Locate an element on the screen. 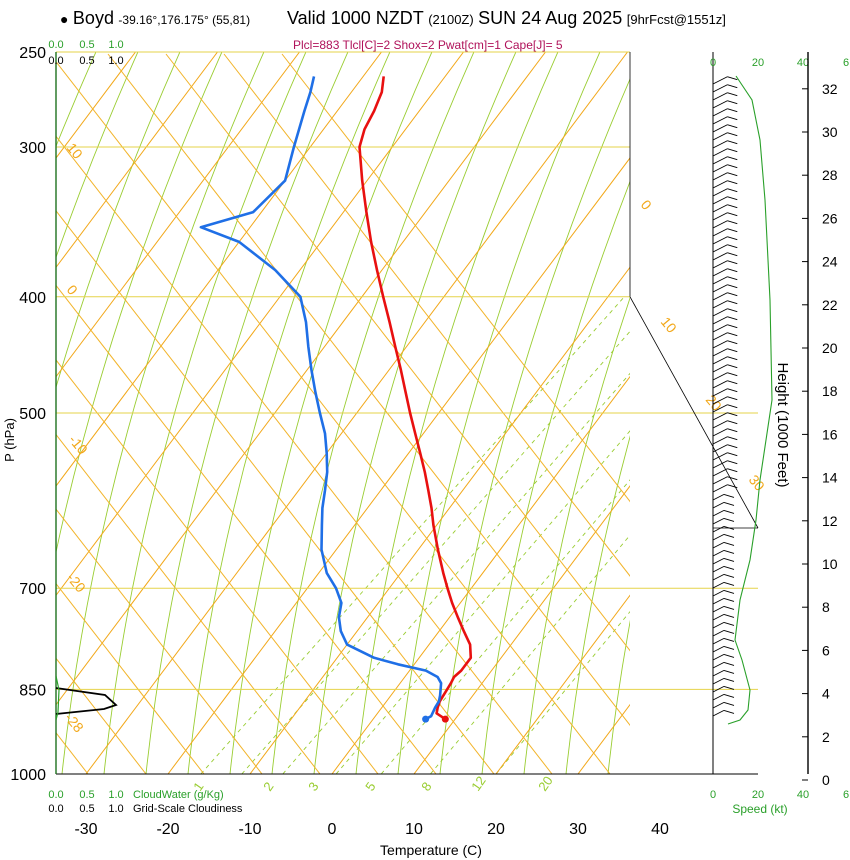 This screenshot has width=850, height=860. temperature-tick-label: 20 is located at coordinates (496, 829).